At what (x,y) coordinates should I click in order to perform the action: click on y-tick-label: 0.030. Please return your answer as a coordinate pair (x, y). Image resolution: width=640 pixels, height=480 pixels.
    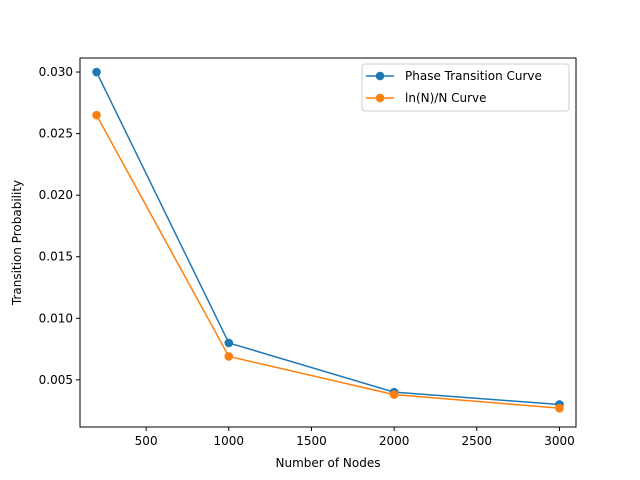
    Looking at the image, I should click on (56, 72).